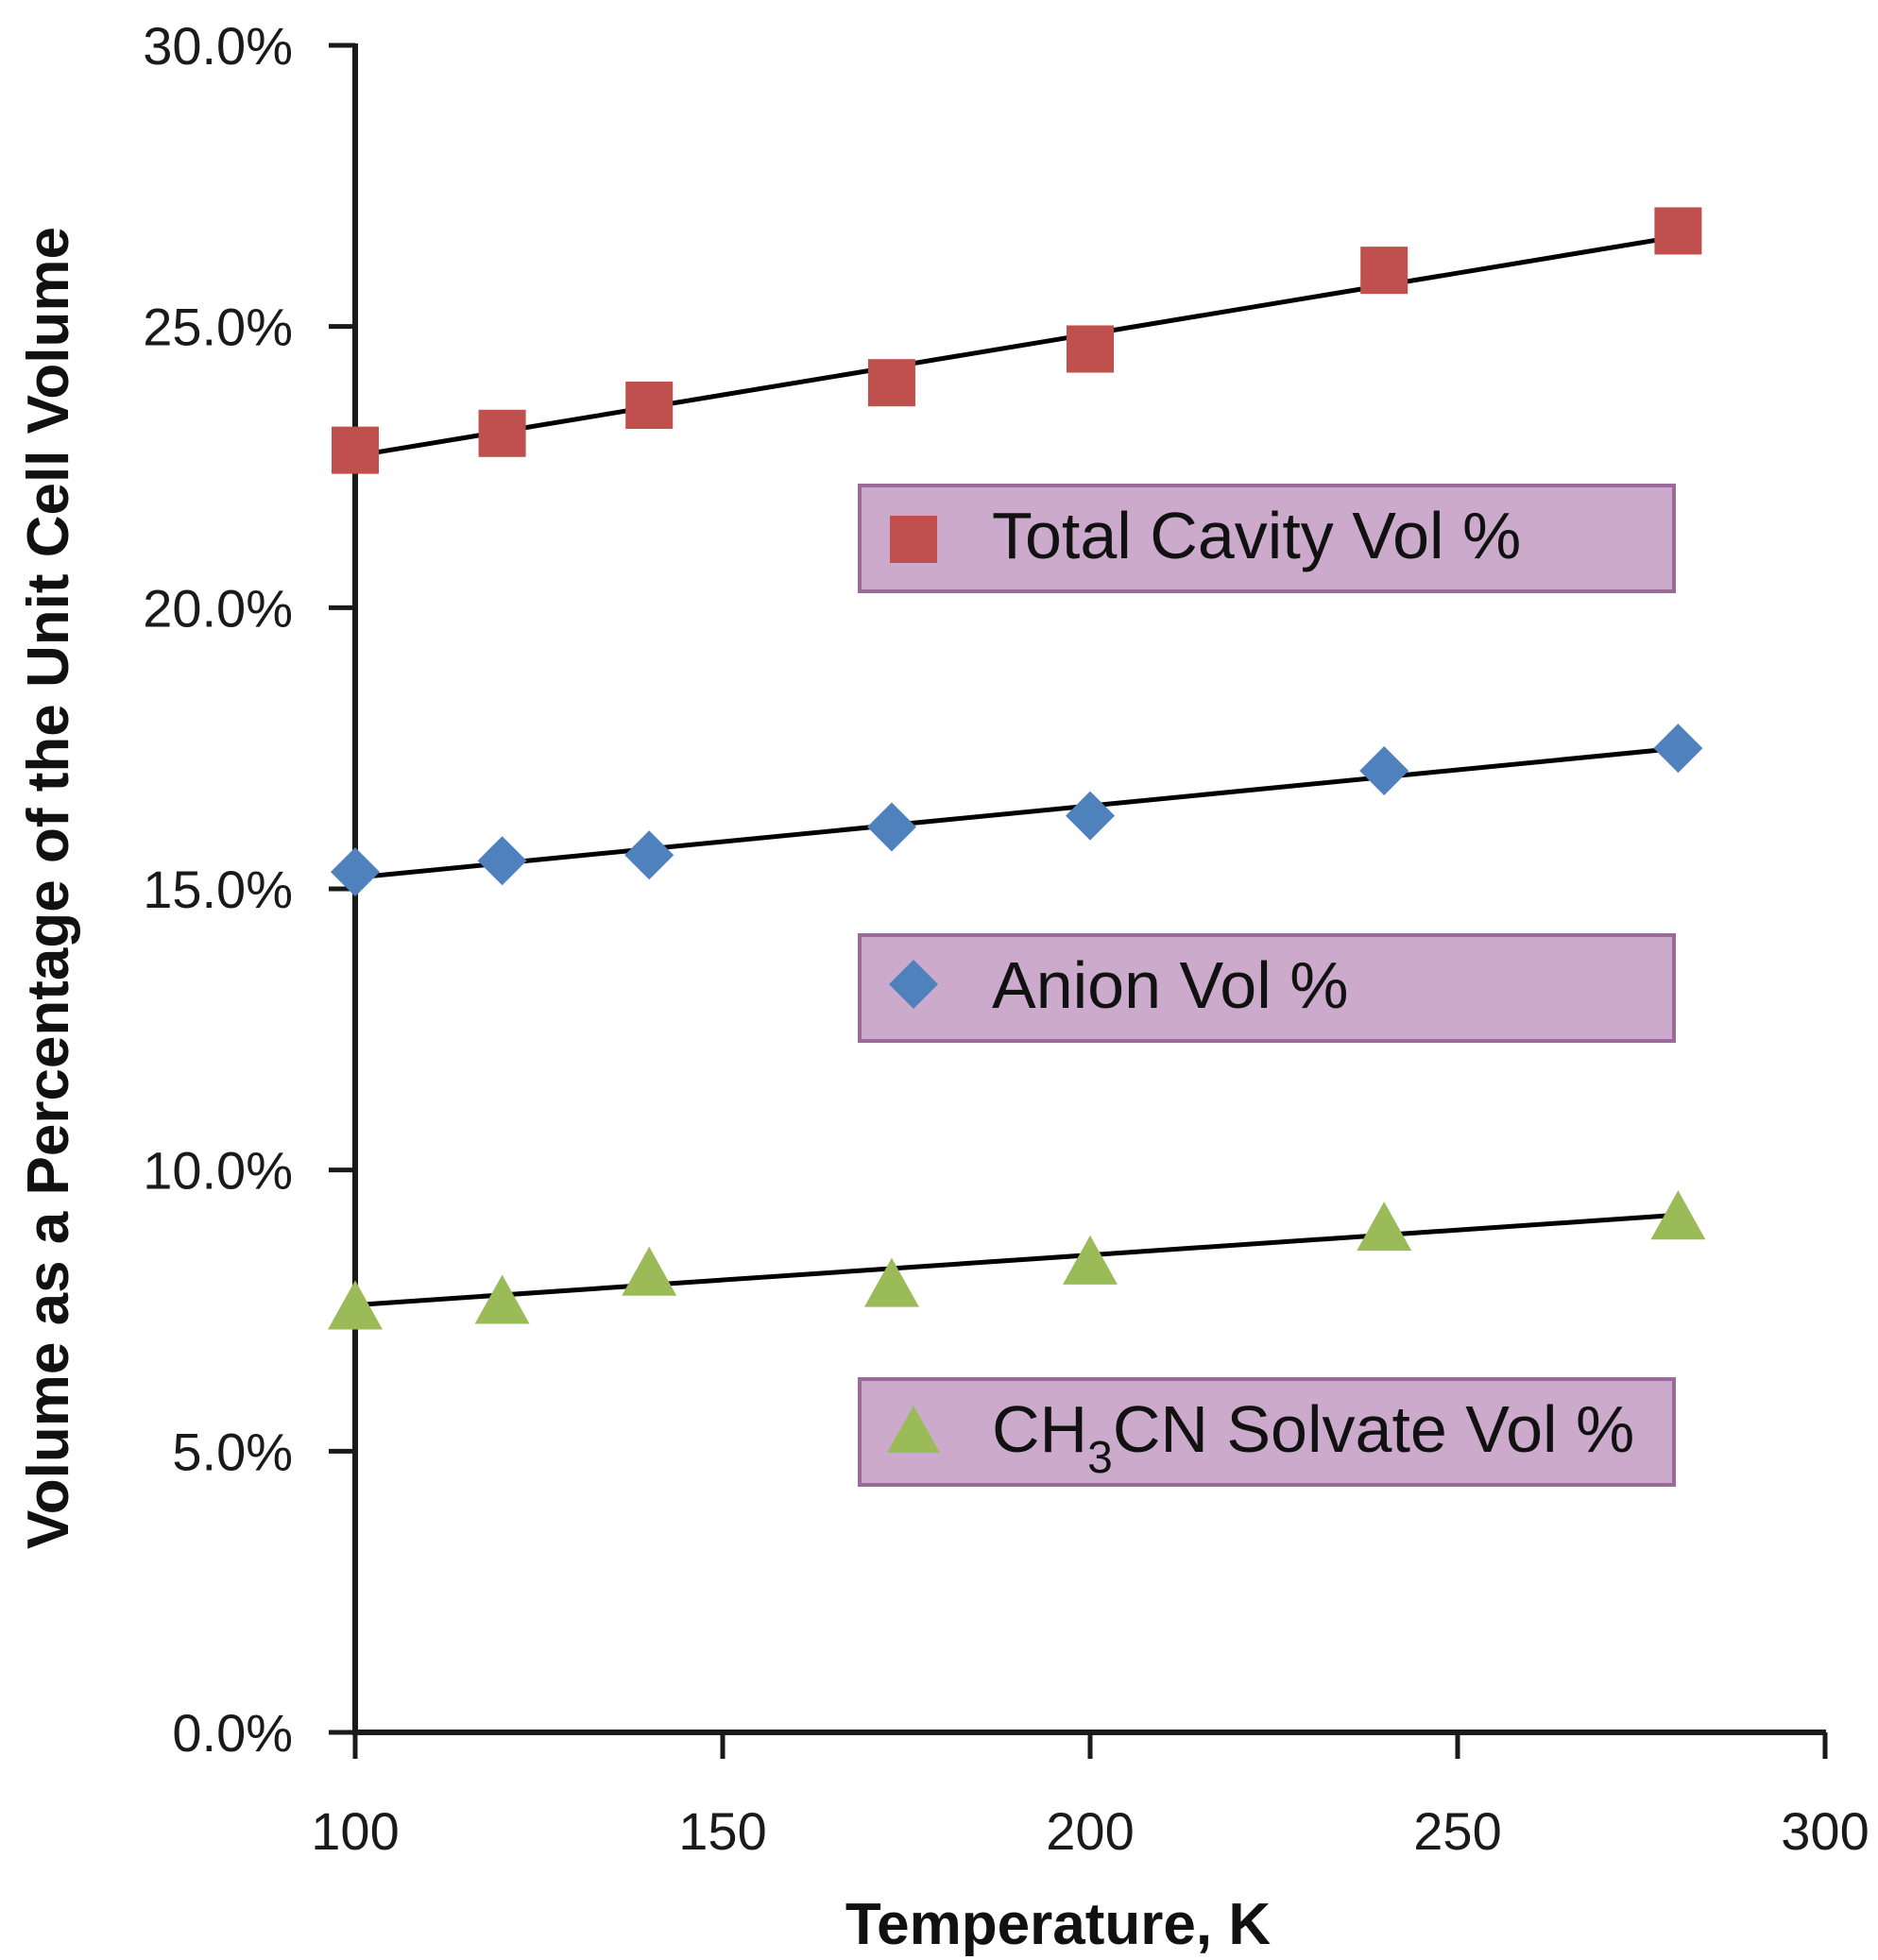 Image resolution: width=1878 pixels, height=1960 pixels. I want to click on legend-marker-triangle, so click(913, 1429).